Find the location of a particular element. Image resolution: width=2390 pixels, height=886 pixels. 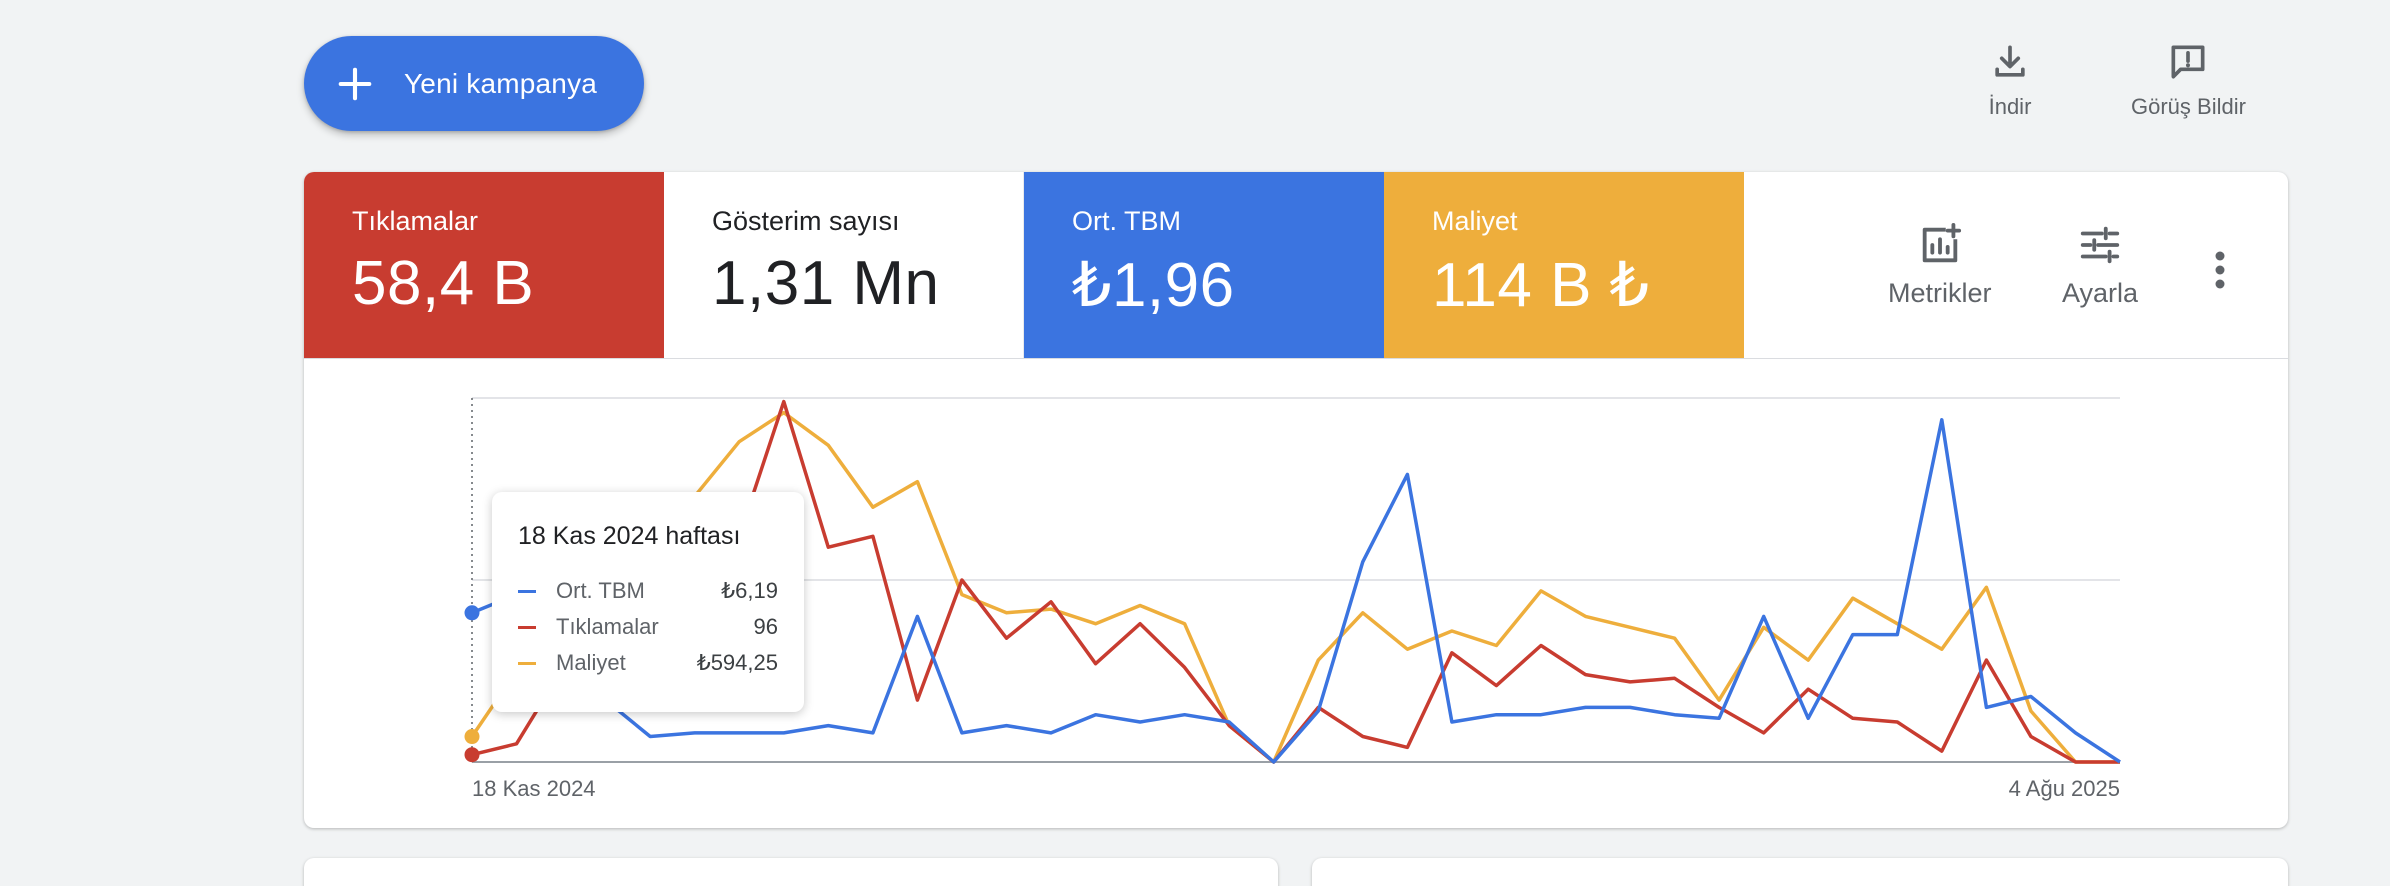

new-campaign-label: Yeni kampanya is located at coordinates (501, 83).